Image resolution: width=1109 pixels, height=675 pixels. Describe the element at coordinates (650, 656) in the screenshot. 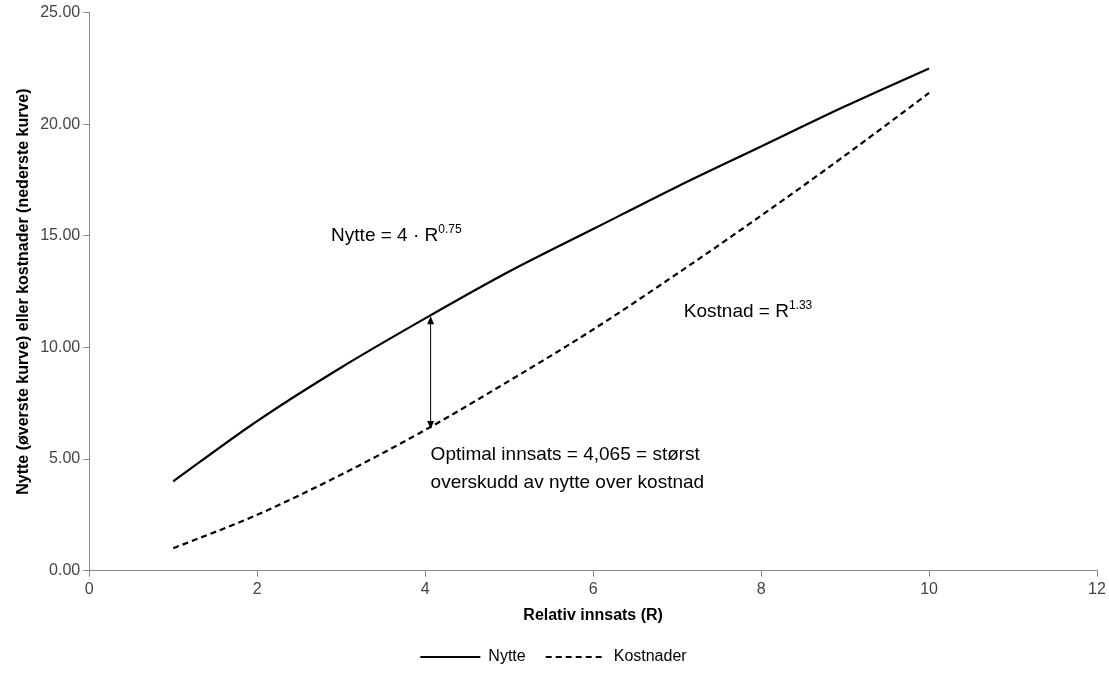

I see `legend-label: Kostnader` at that location.